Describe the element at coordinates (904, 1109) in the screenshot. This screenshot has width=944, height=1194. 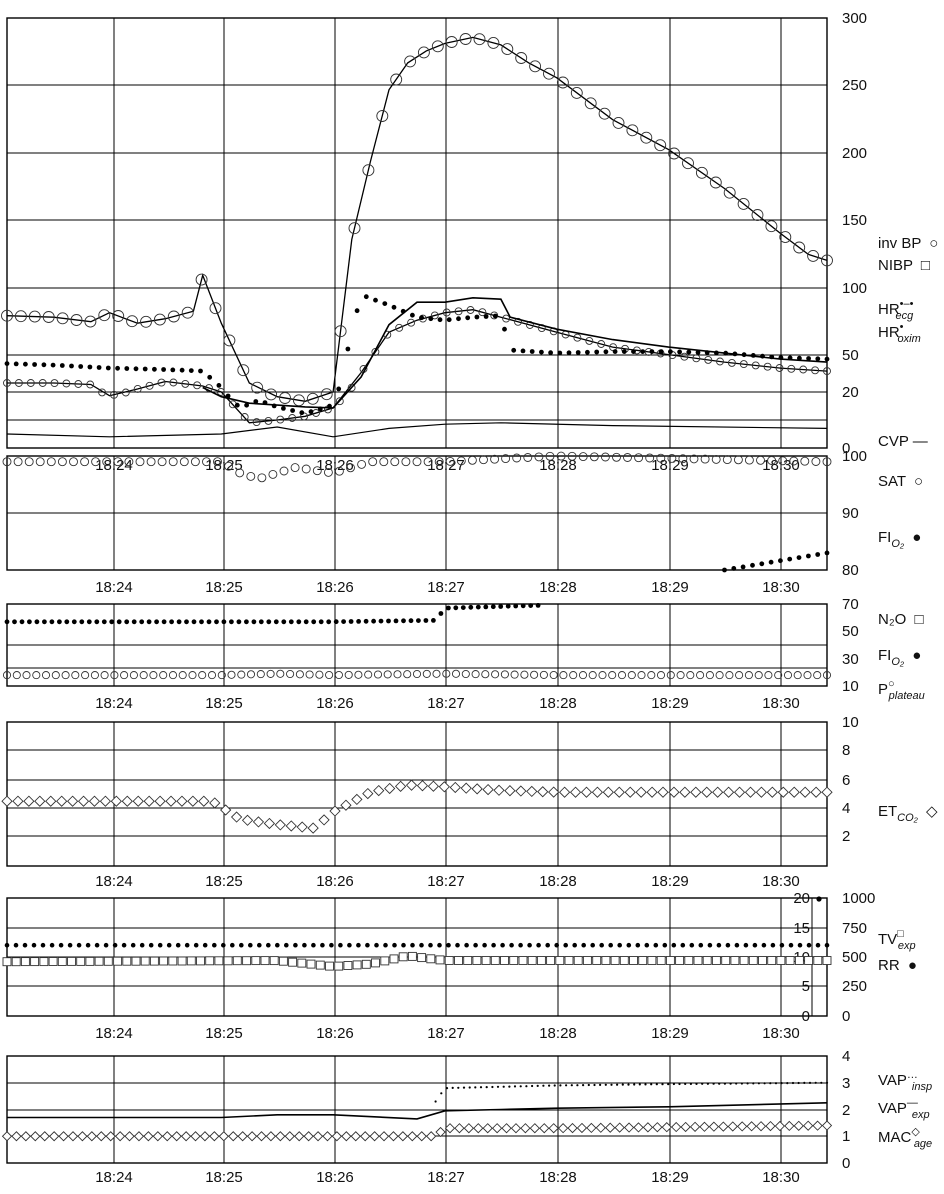
I see `legend-entry: VAP— exp` at that location.